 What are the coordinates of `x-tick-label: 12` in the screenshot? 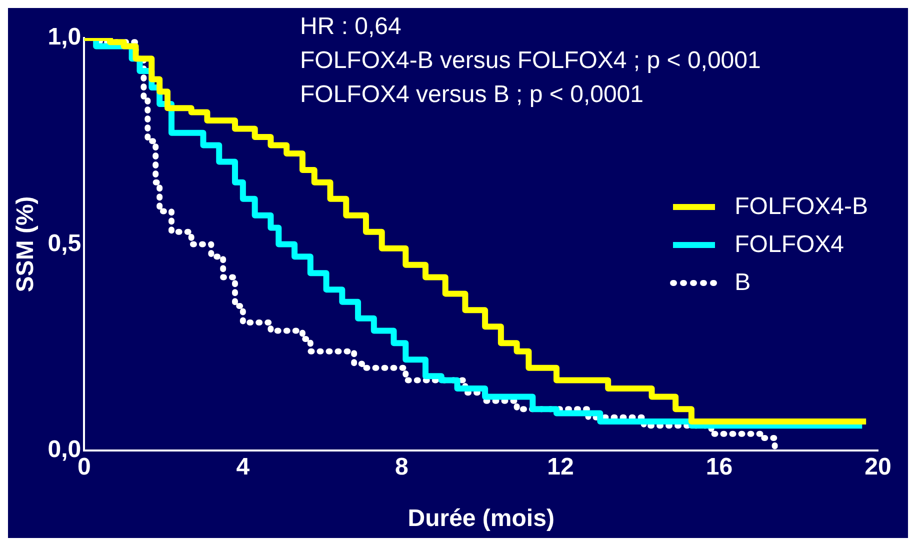 It's located at (560, 466).